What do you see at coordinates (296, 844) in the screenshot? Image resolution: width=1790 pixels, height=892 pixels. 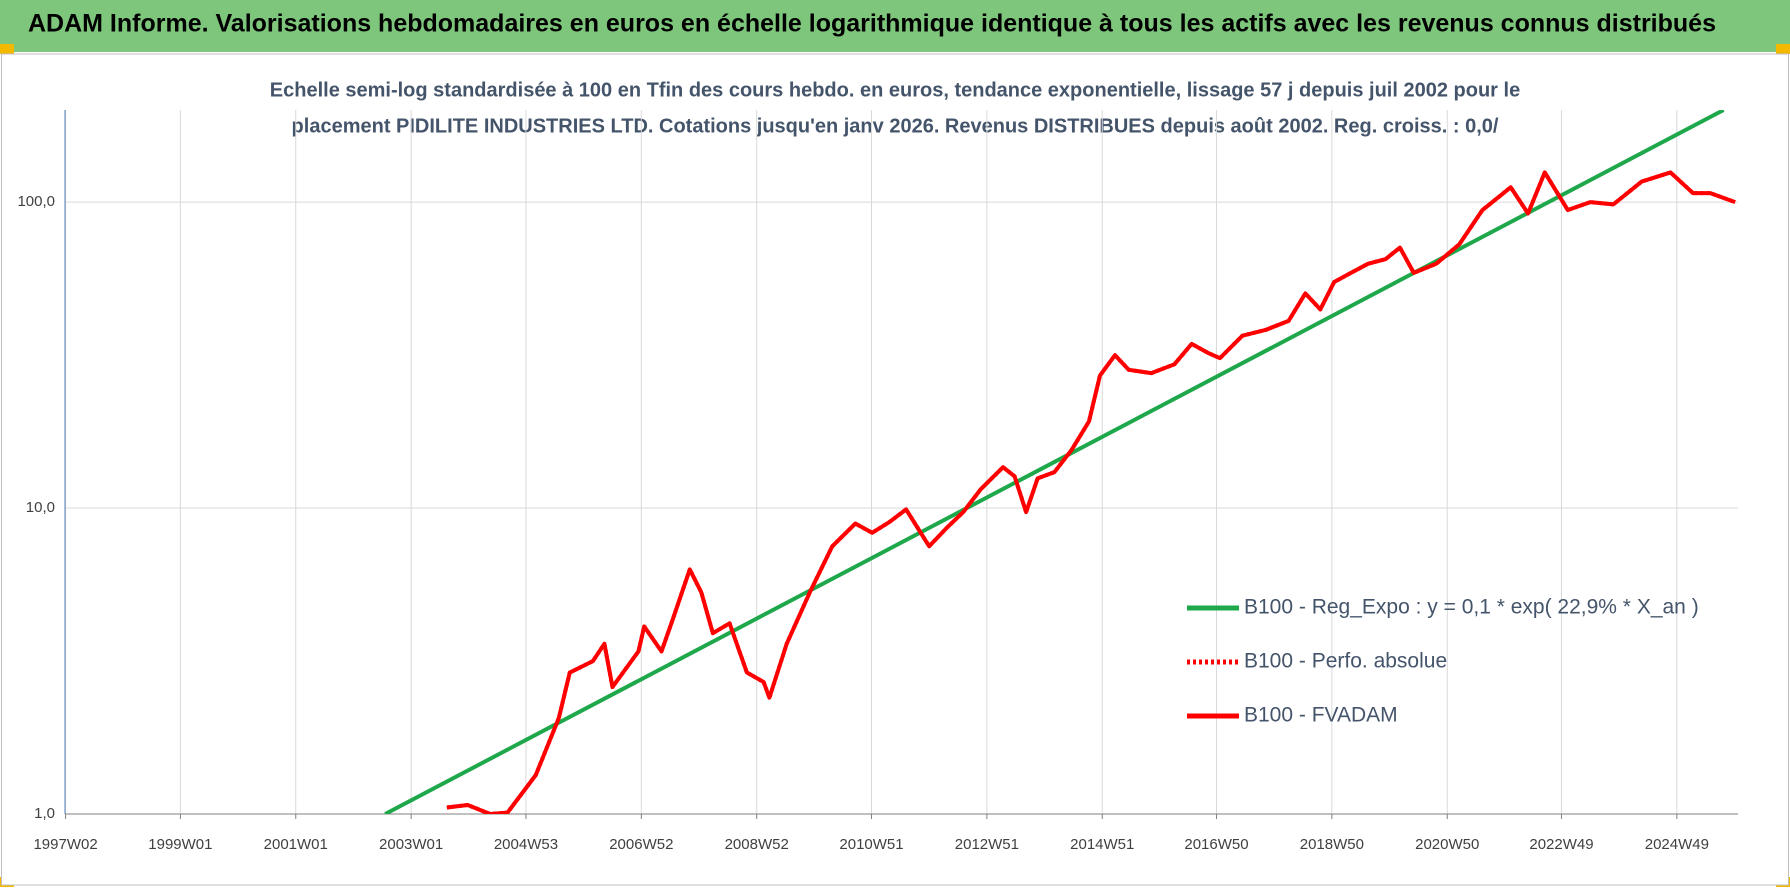 I see `x-tick-label: 2001W01` at bounding box center [296, 844].